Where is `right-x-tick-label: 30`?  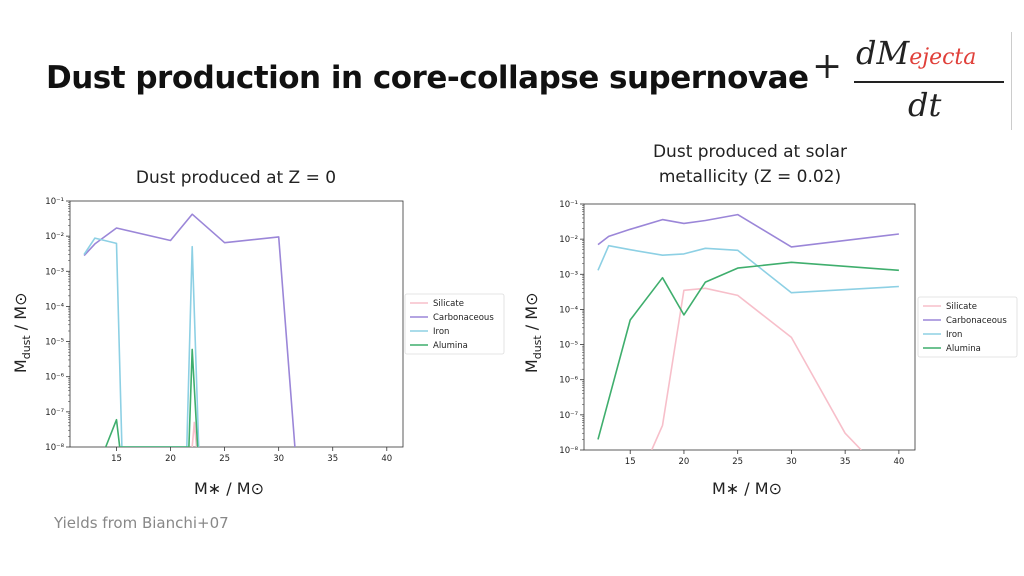 right-x-tick-label: 30 is located at coordinates (791, 462).